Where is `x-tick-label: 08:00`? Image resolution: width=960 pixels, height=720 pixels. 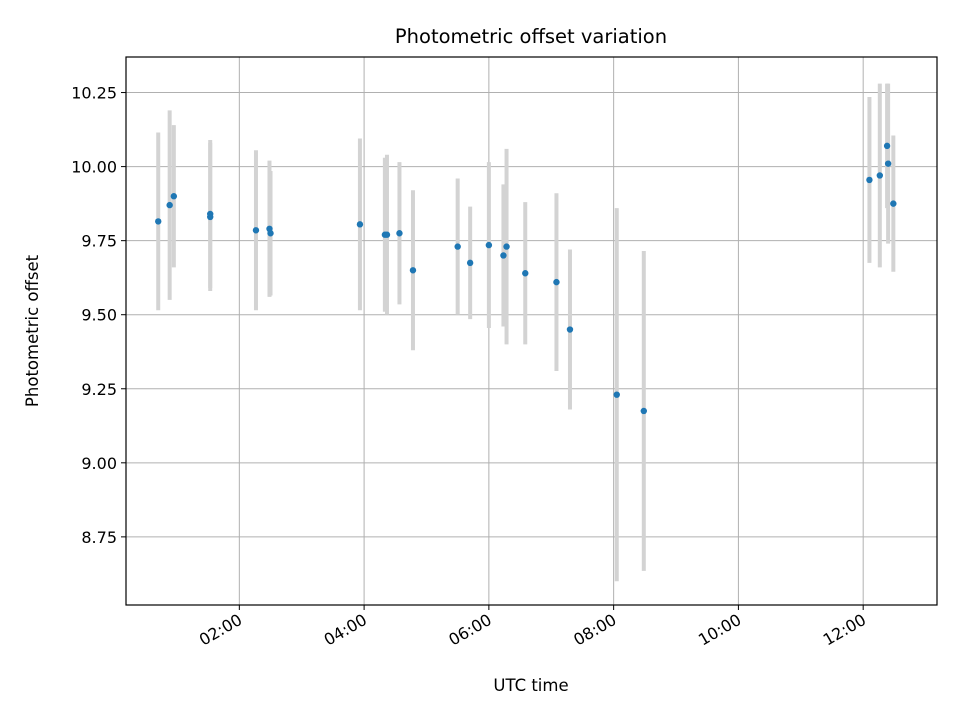 x-tick-label: 08:00 is located at coordinates (594, 630).